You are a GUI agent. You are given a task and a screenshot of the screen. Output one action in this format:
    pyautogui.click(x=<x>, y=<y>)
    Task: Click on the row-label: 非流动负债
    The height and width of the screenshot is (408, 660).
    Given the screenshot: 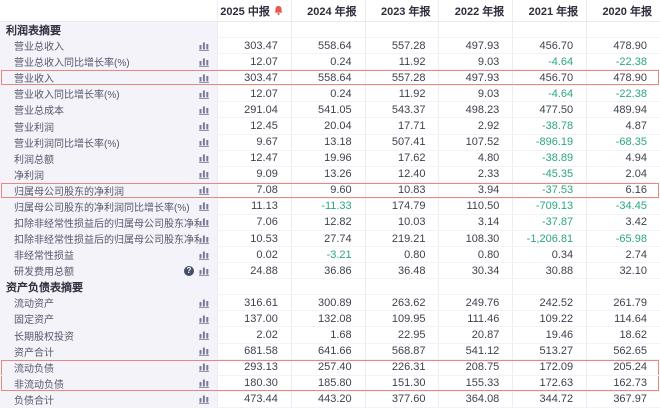 What is the action you would take?
    pyautogui.click(x=39, y=385)
    